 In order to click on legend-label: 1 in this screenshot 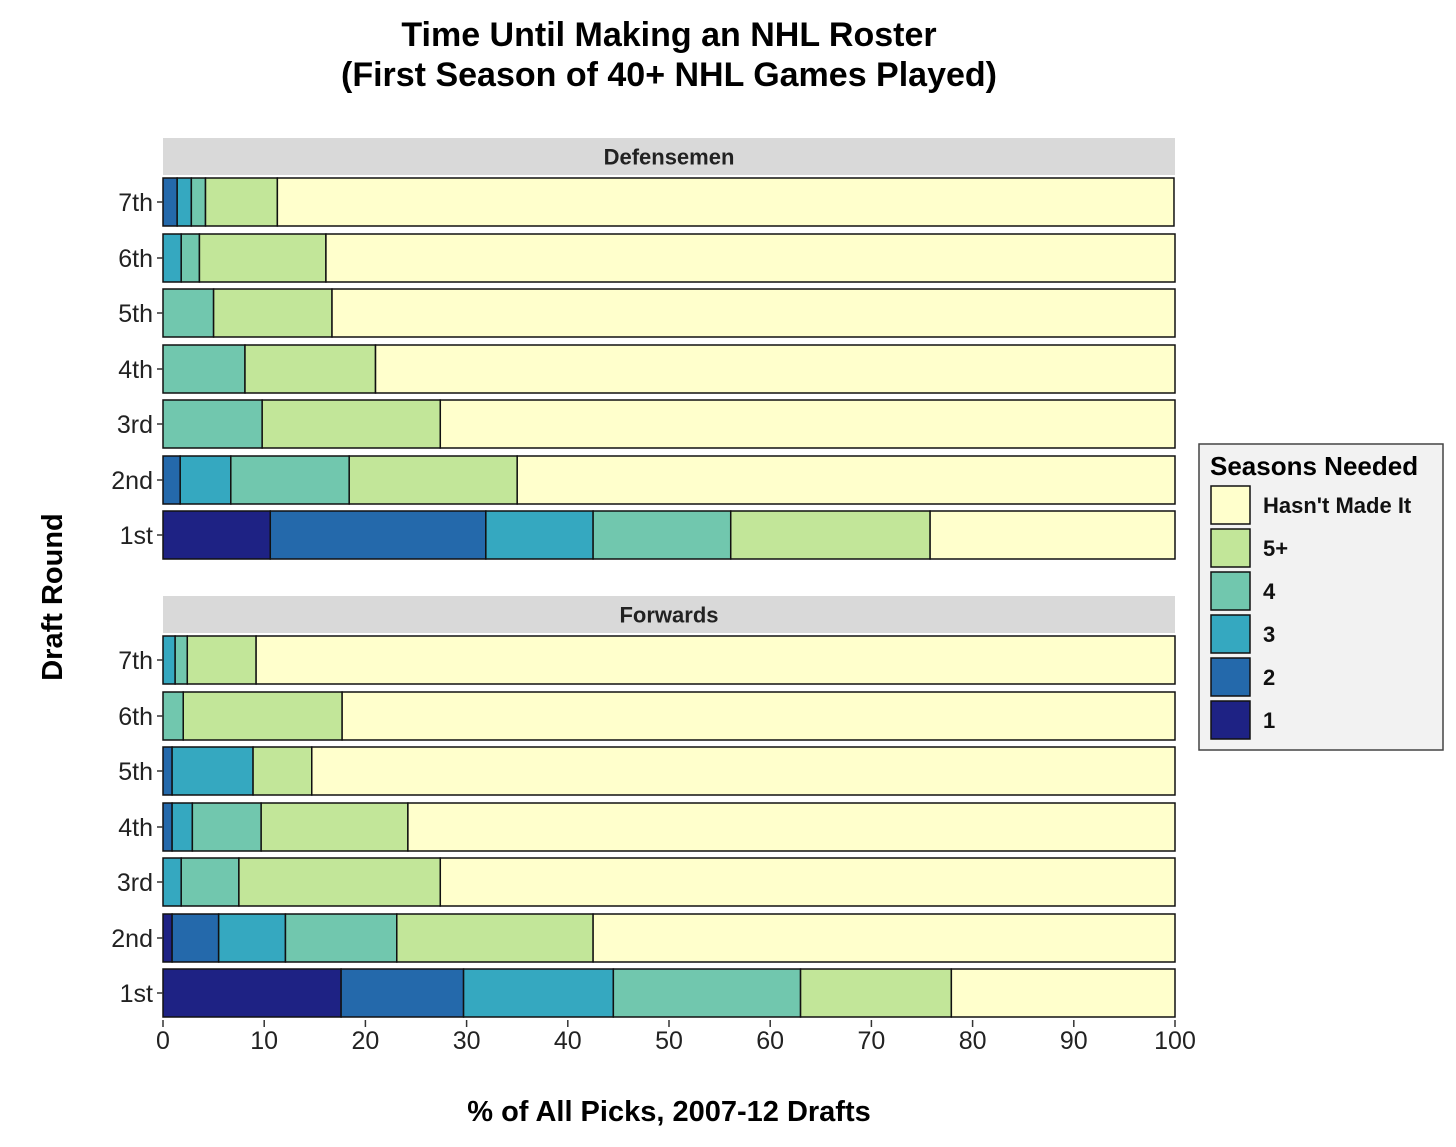, I will do `click(1269, 720)`.